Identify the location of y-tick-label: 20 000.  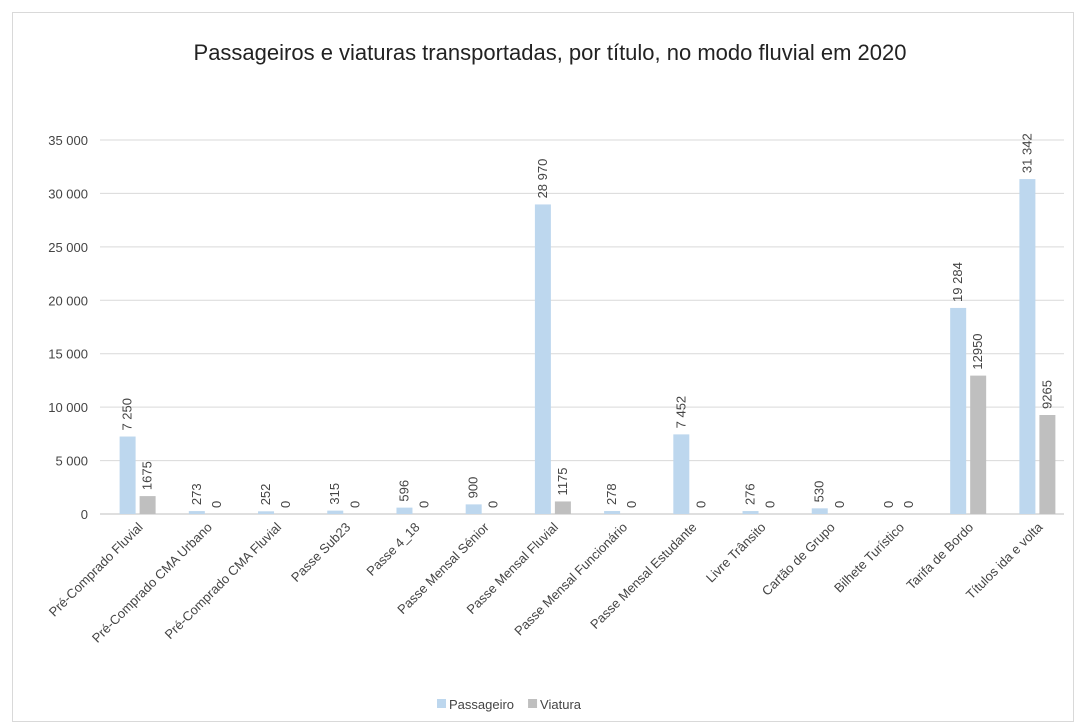
(68, 300).